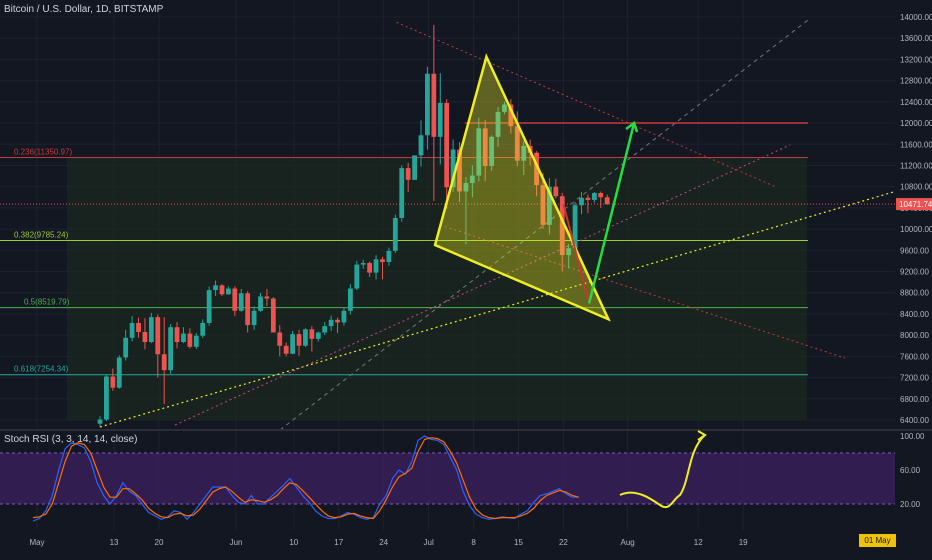 This screenshot has width=932, height=560. I want to click on price-tick-label: 6800.00, so click(914, 399).